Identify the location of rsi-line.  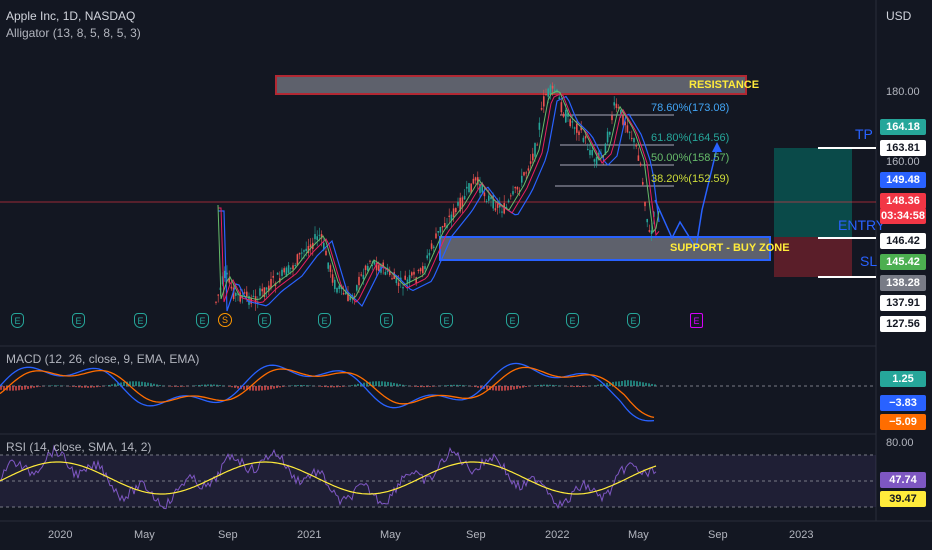
(328, 477).